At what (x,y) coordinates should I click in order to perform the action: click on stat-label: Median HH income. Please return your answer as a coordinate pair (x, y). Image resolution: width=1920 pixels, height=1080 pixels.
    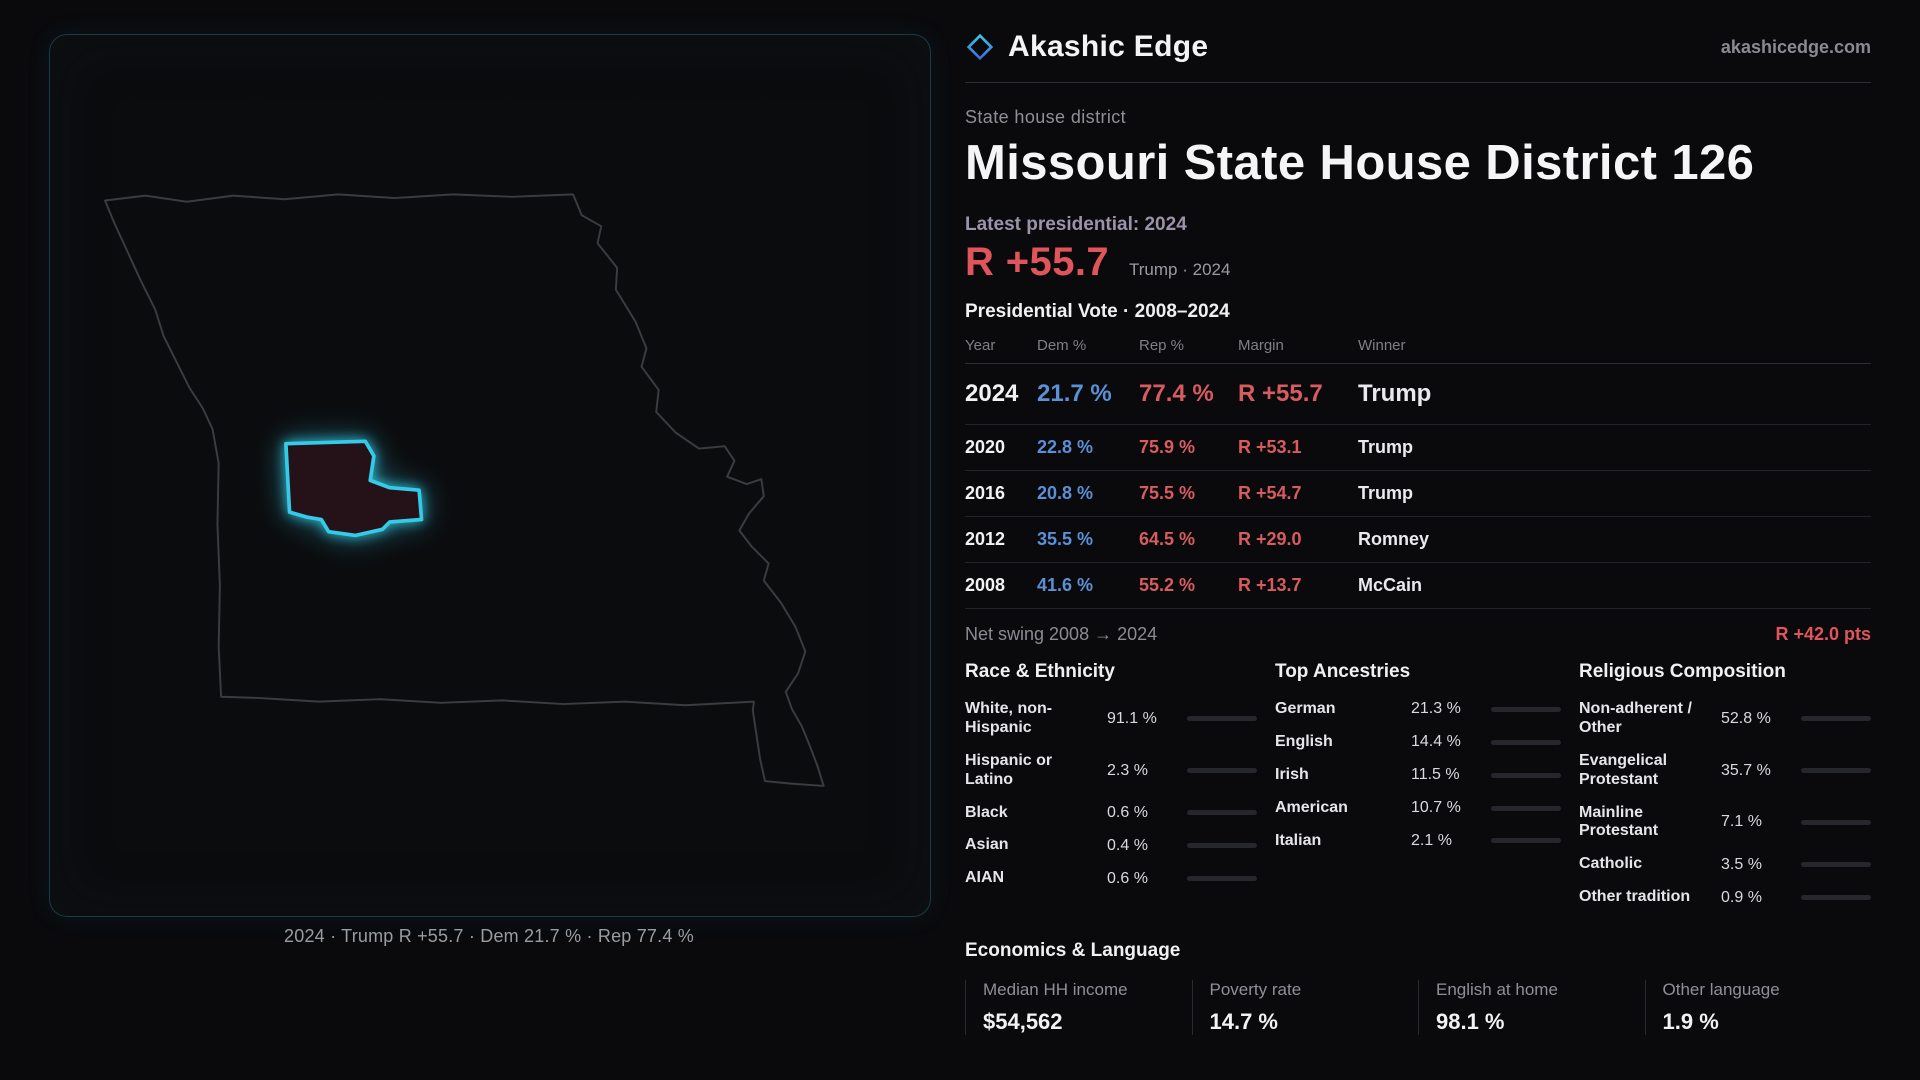
    Looking at the image, I should click on (1055, 989).